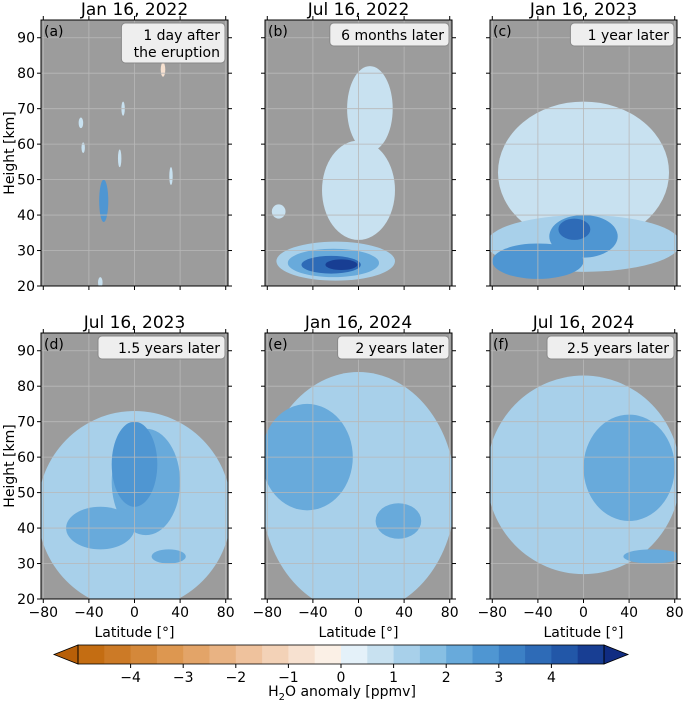 This screenshot has height=701, width=685. Describe the element at coordinates (393, 678) in the screenshot. I see `colorbar-tick-label: 1` at that location.